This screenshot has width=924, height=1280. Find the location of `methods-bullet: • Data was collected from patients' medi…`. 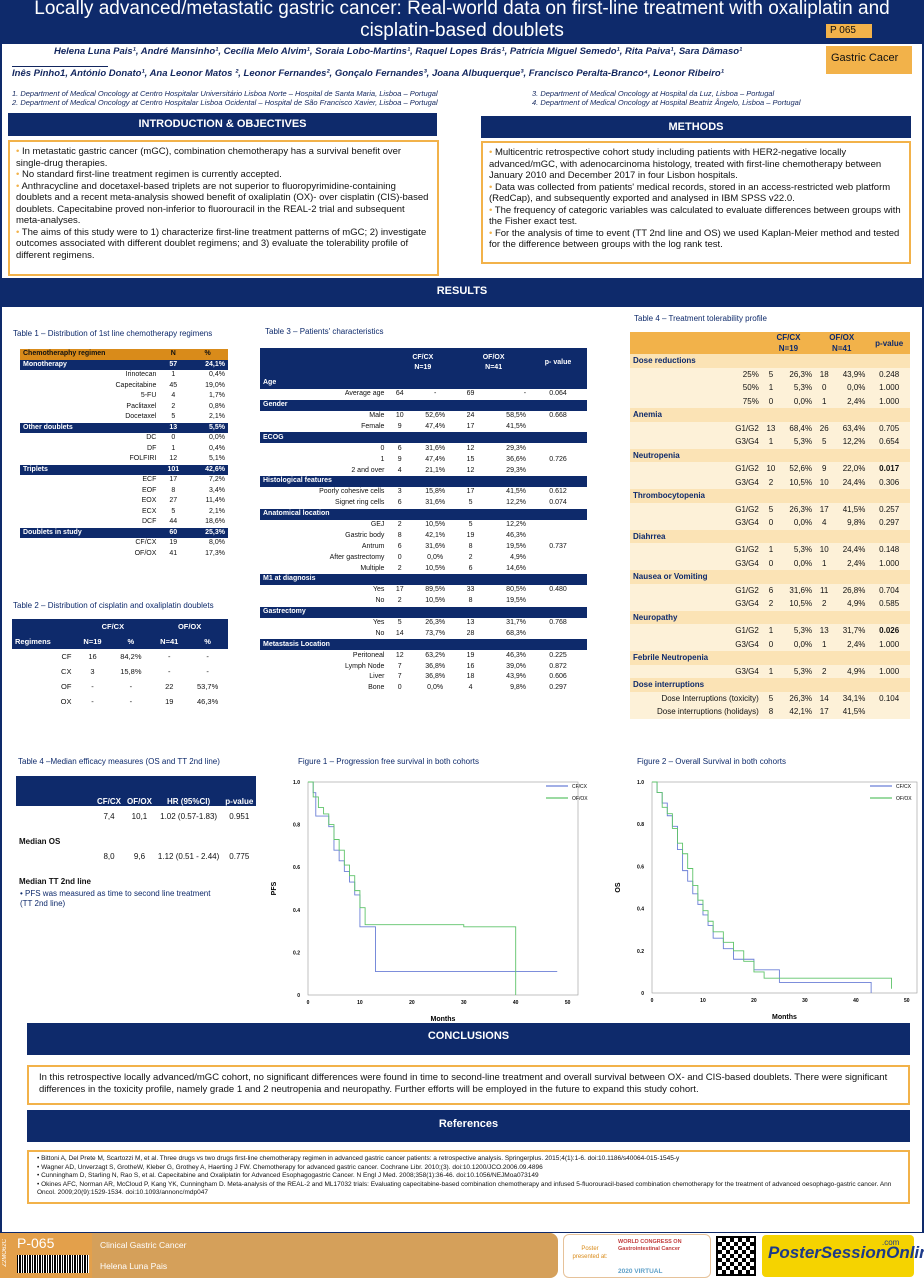

methods-bullet: • Data was collected from patients' medi… is located at coordinates (690, 193).